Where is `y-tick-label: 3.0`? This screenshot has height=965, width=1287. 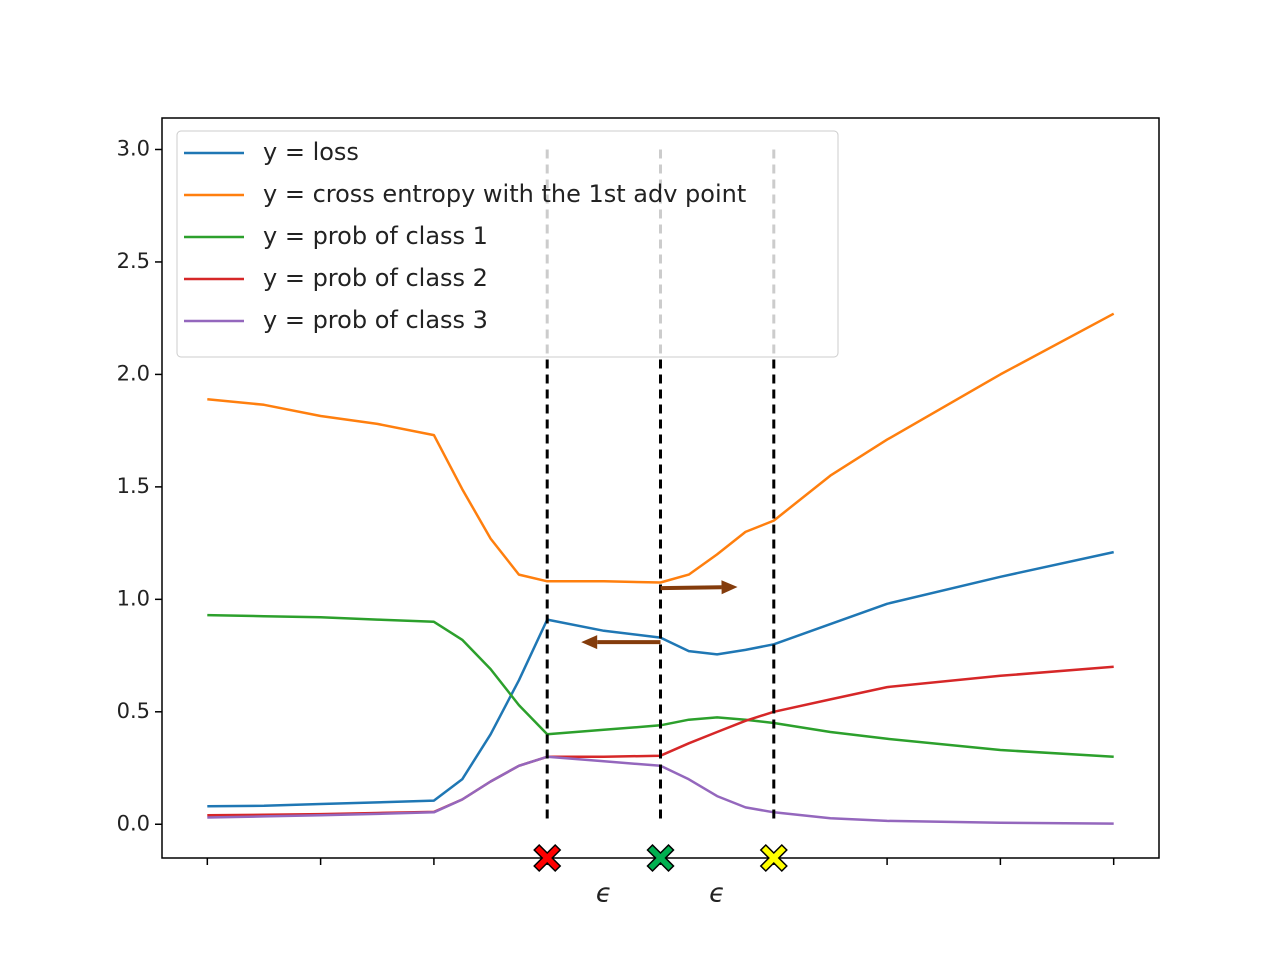
y-tick-label: 3.0 is located at coordinates (133, 148).